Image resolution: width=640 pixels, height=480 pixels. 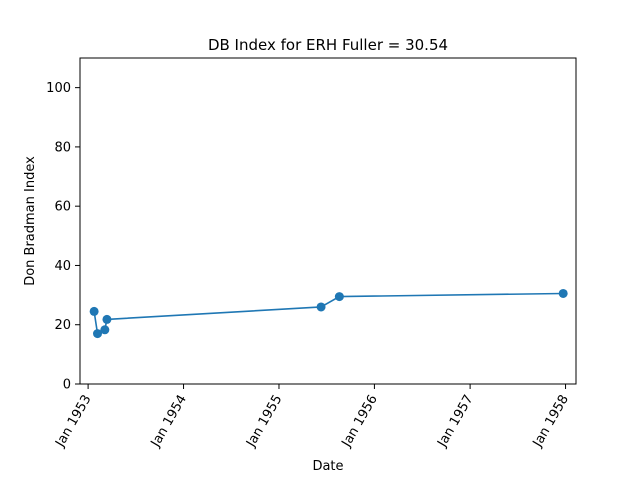 I want to click on x-tick-label: Jan 1956, so click(x=360, y=422).